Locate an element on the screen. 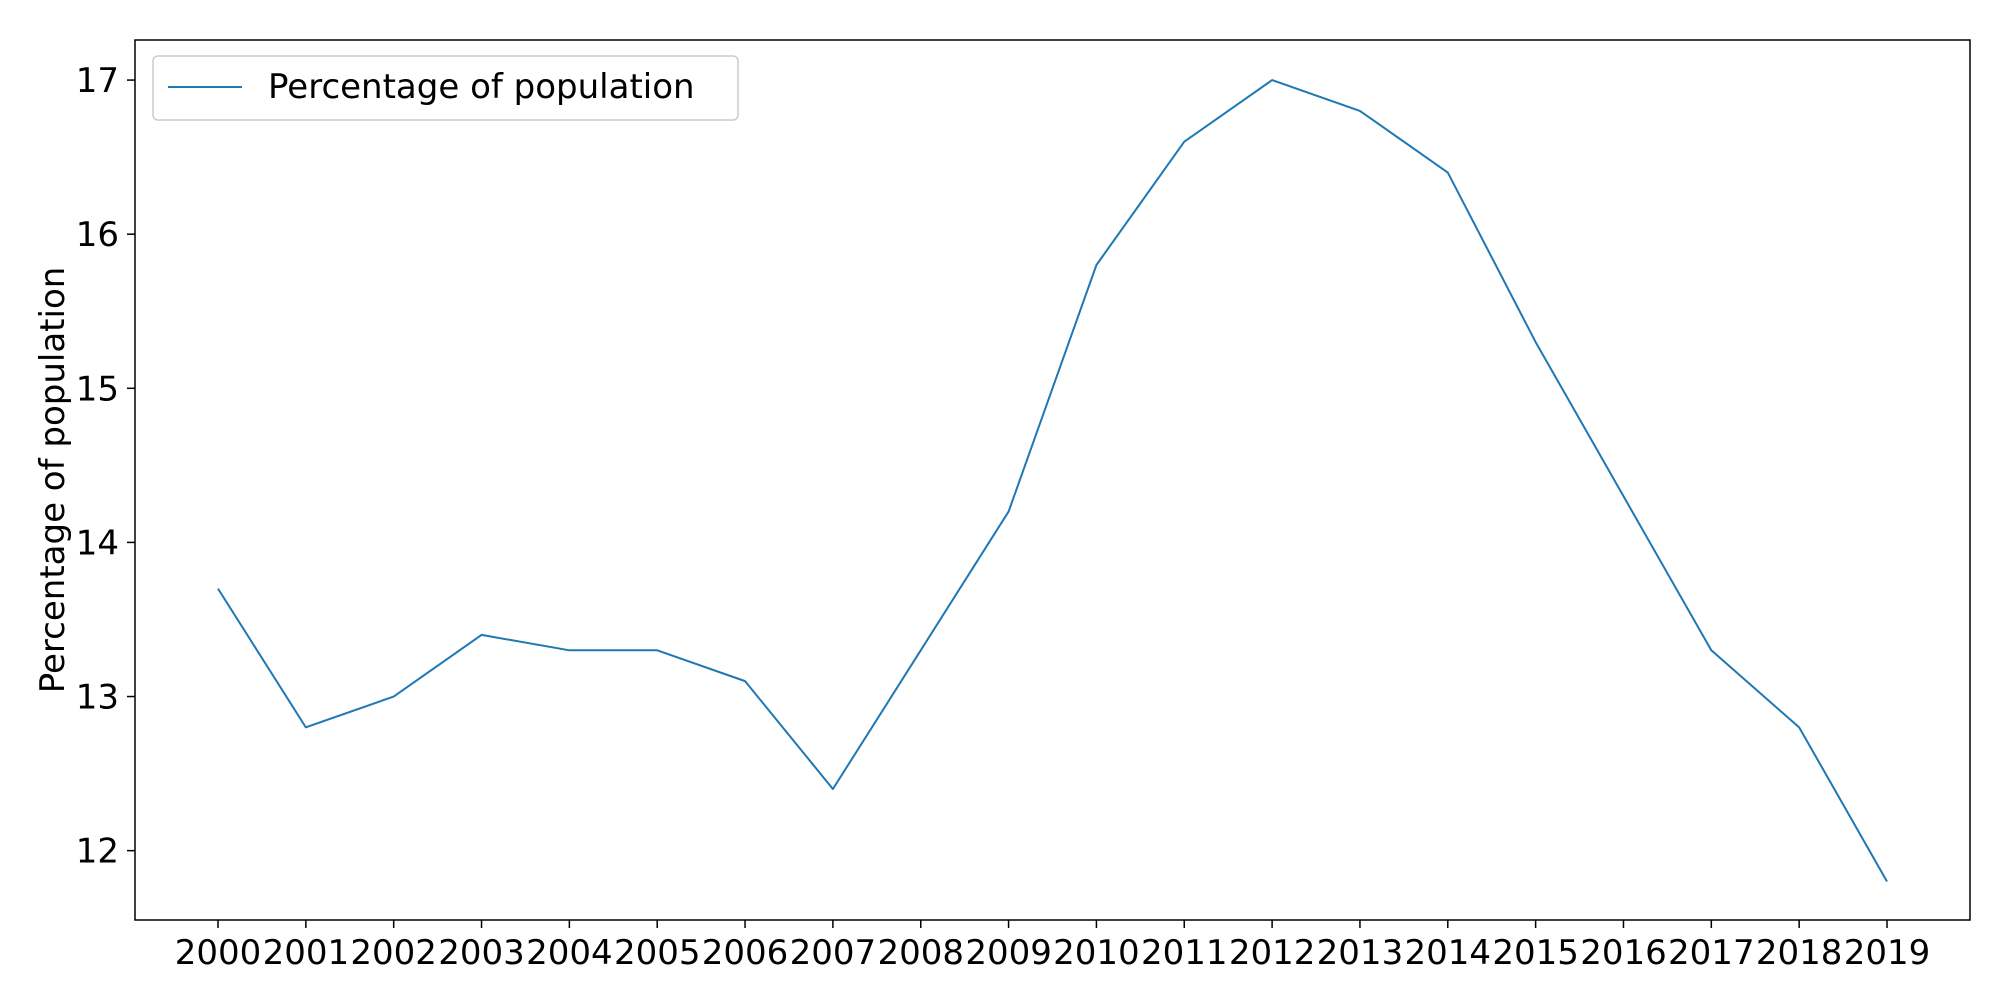 The height and width of the screenshot is (1000, 2000). x-tick-label: 2010 is located at coordinates (1096, 953).